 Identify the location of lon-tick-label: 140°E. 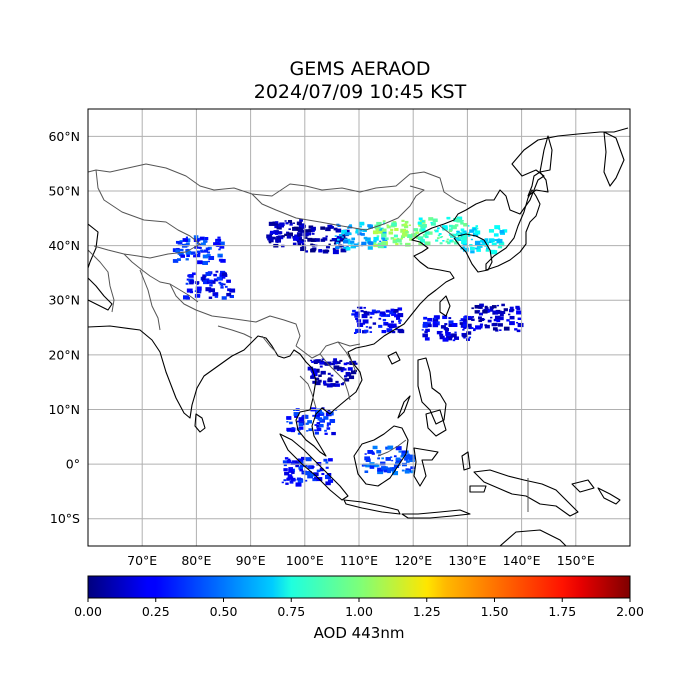
(522, 560).